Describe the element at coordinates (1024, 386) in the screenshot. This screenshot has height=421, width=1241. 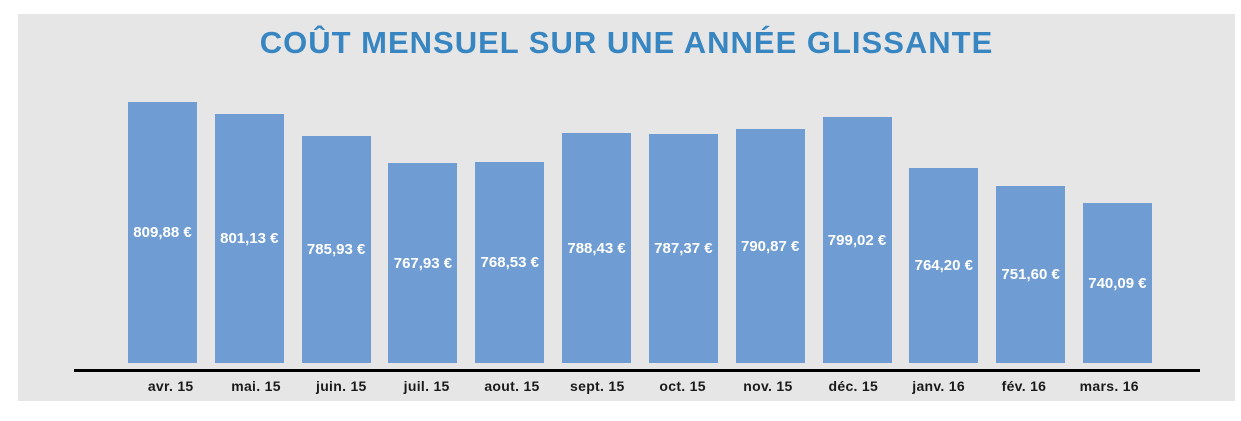
I see `x-axis-label: fév. 16` at that location.